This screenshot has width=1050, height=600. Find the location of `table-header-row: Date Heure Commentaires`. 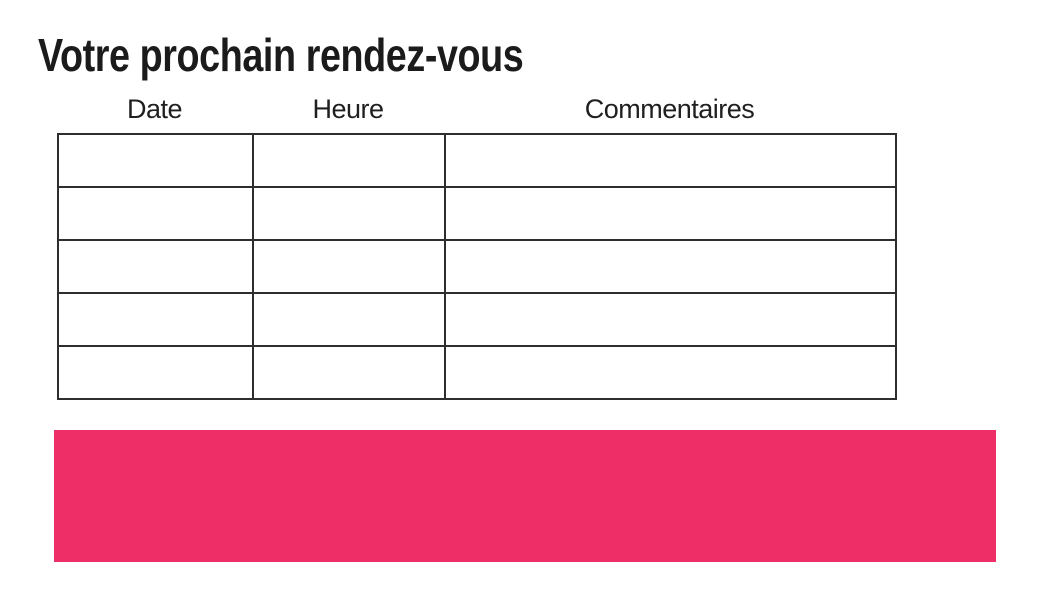

table-header-row: Date Heure Commentaires is located at coordinates (476, 109).